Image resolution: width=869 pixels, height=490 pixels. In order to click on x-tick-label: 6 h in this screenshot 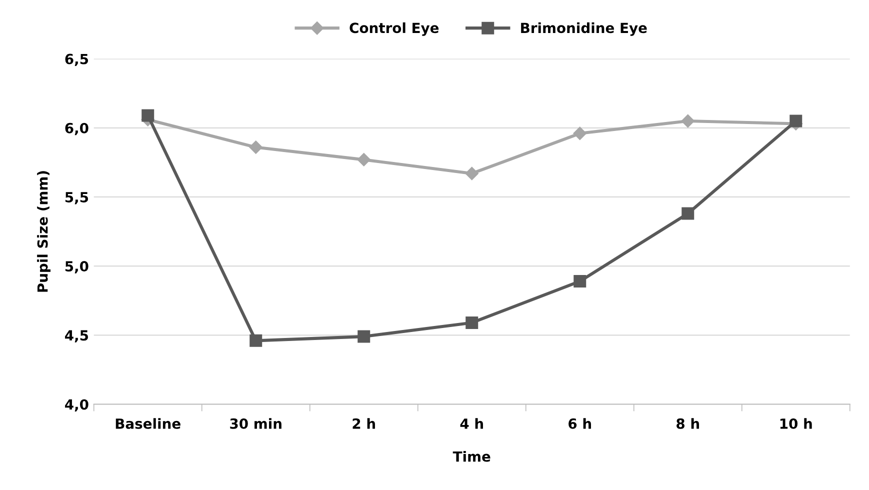, I will do `click(579, 423)`.